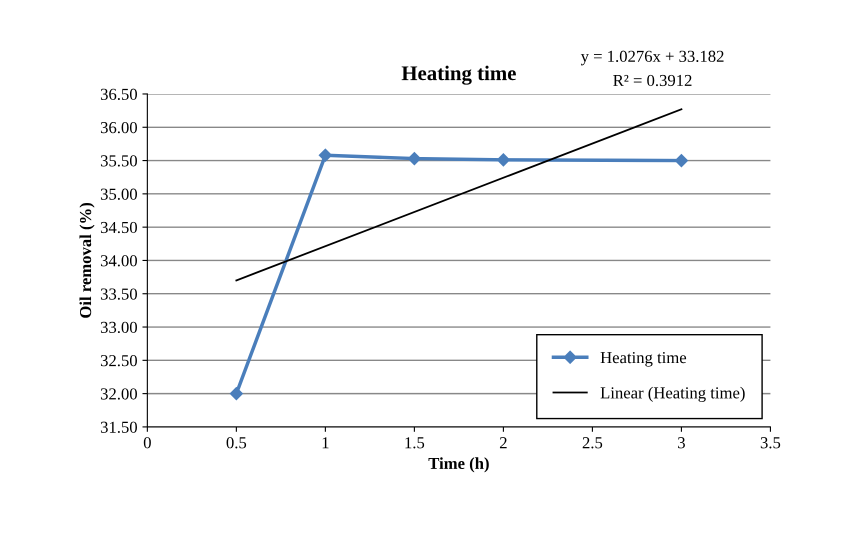 The width and height of the screenshot is (842, 537). What do you see at coordinates (503, 442) in the screenshot?
I see `x-tick-label: 2` at bounding box center [503, 442].